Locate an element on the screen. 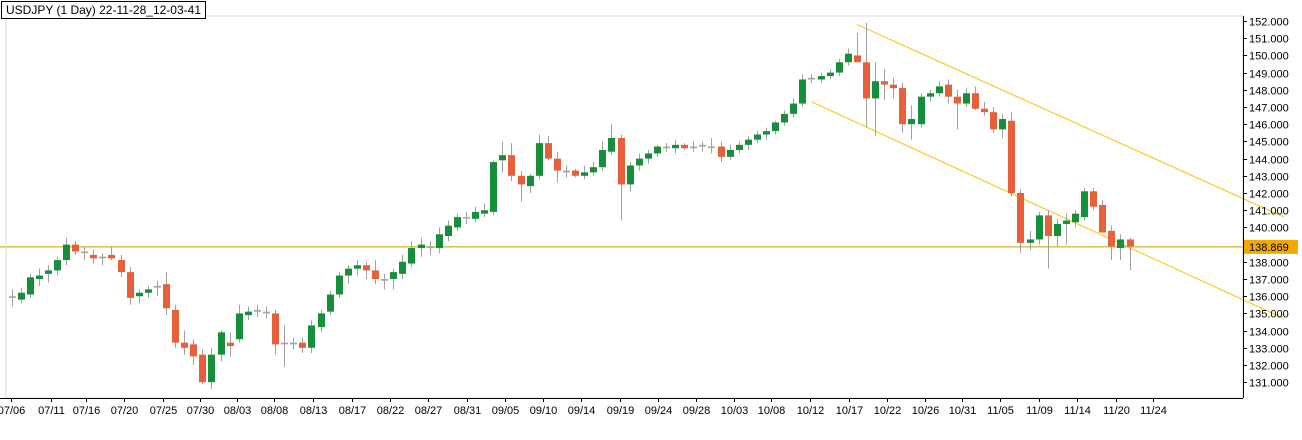 The width and height of the screenshot is (1302, 440). y-tick-label: 145.000 is located at coordinates (1269, 143).